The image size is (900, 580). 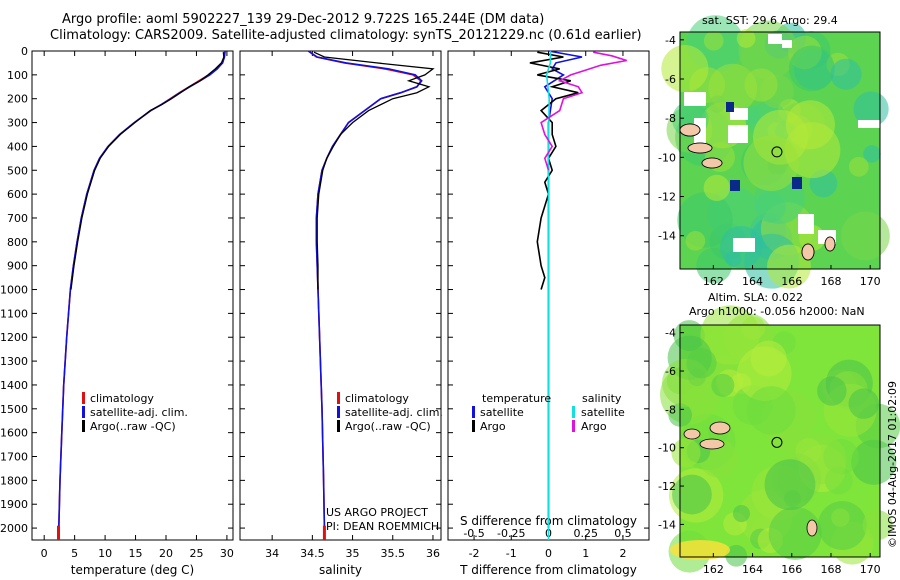 What do you see at coordinates (136, 553) in the screenshot?
I see `x-tick-label: 15` at bounding box center [136, 553].